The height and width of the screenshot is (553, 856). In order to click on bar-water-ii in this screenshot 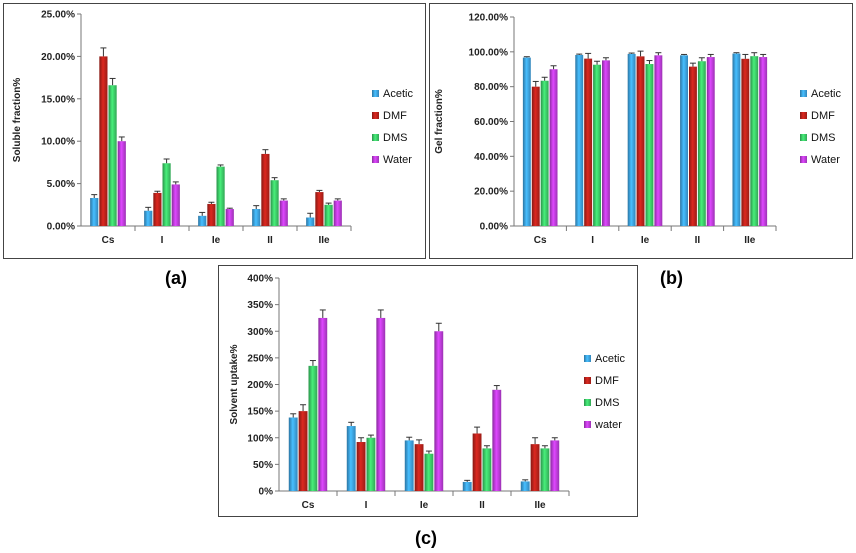, I will do `click(497, 440)`.